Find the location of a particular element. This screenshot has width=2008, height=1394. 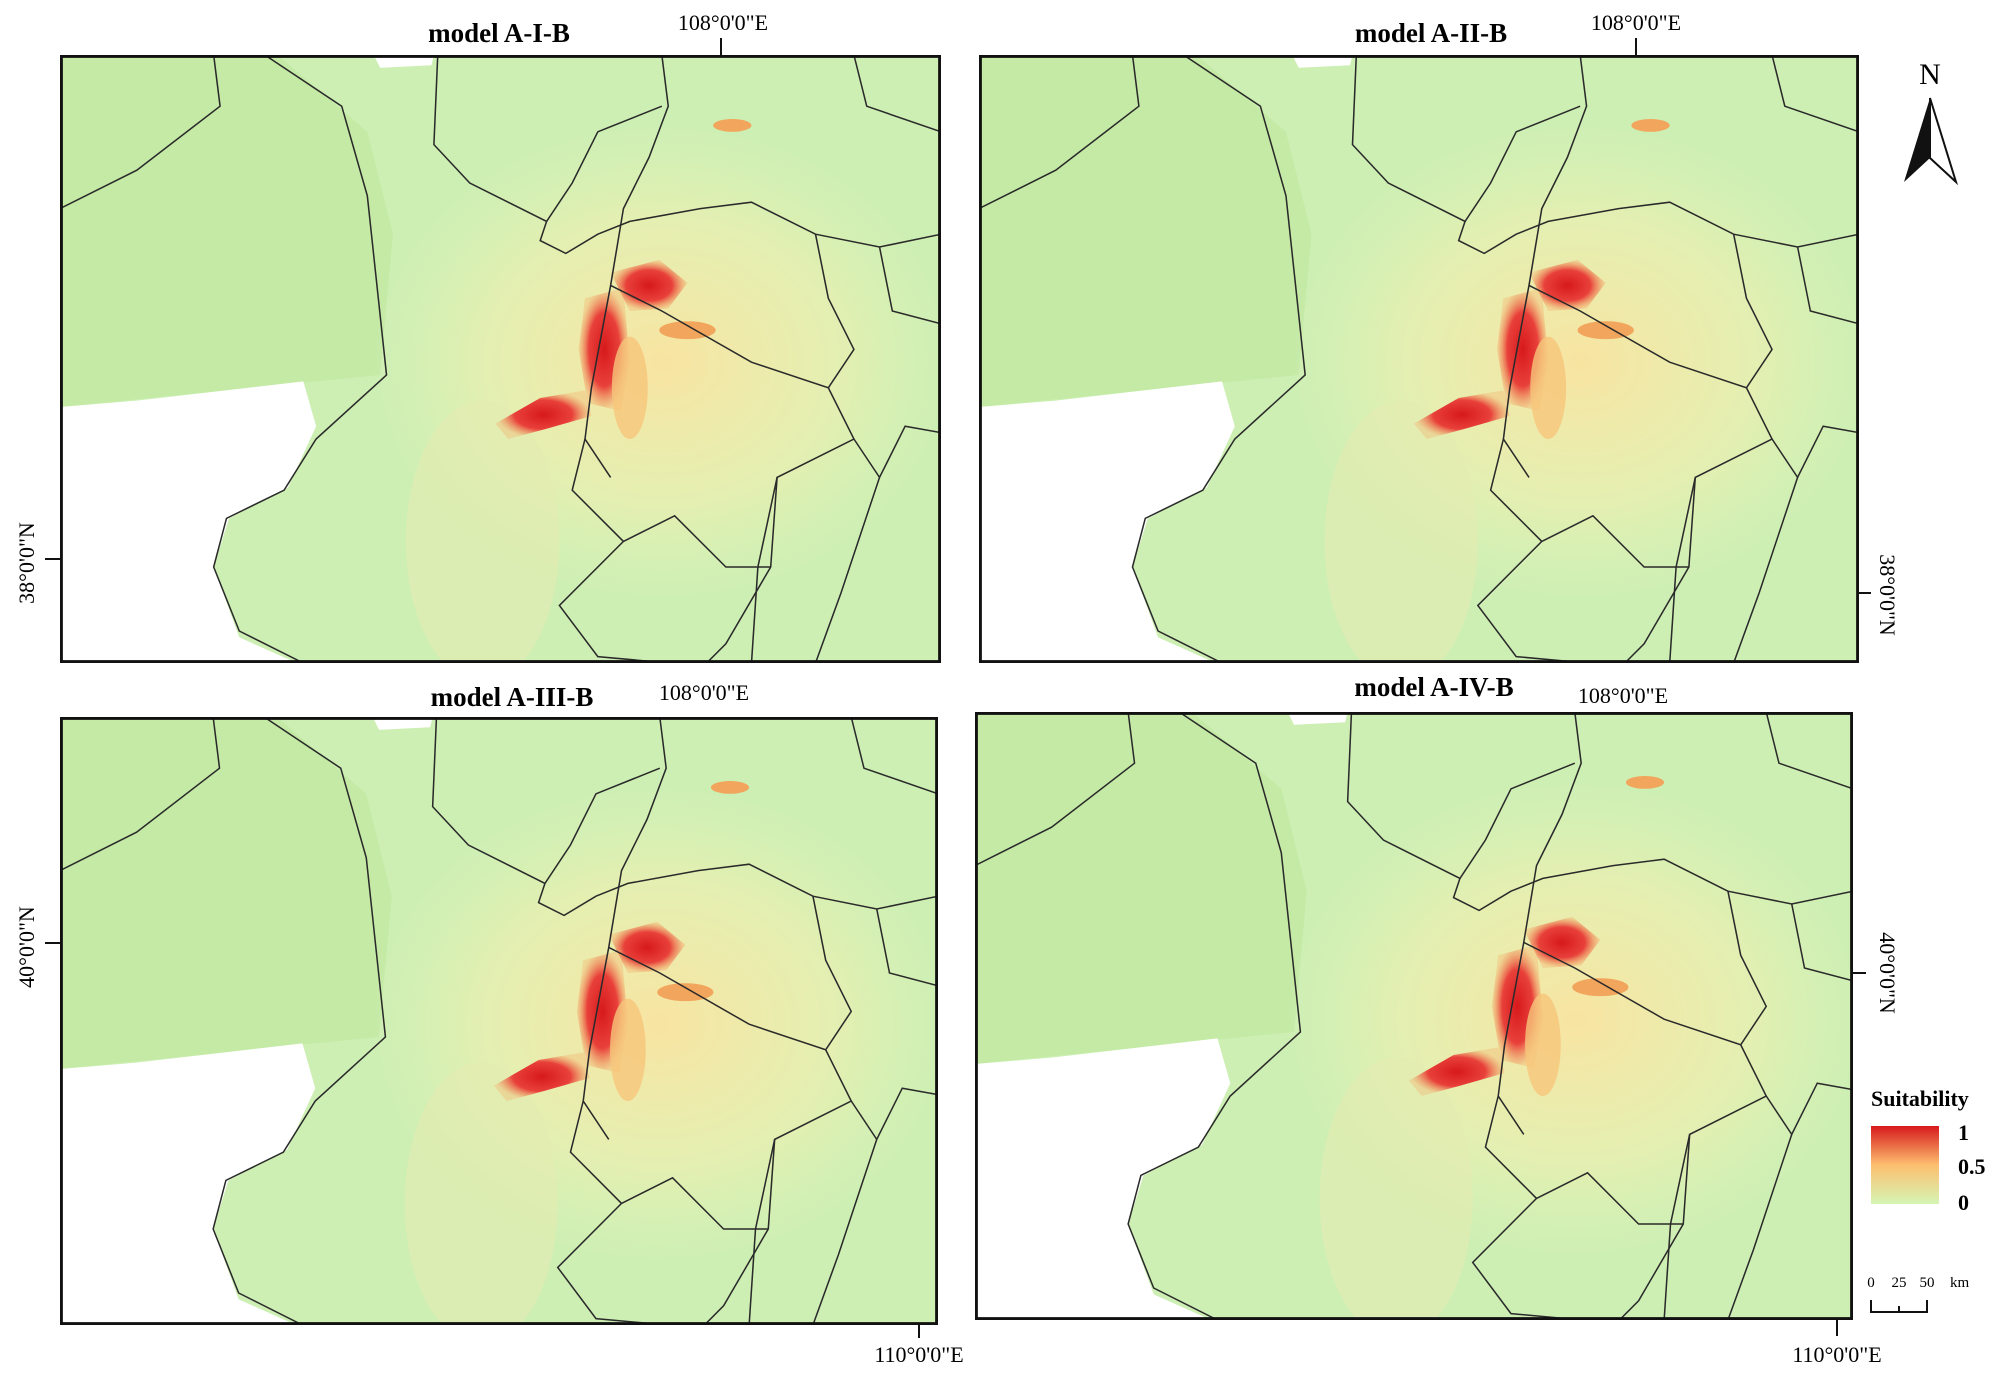

legend-title: Suitability is located at coordinates (1920, 1098).